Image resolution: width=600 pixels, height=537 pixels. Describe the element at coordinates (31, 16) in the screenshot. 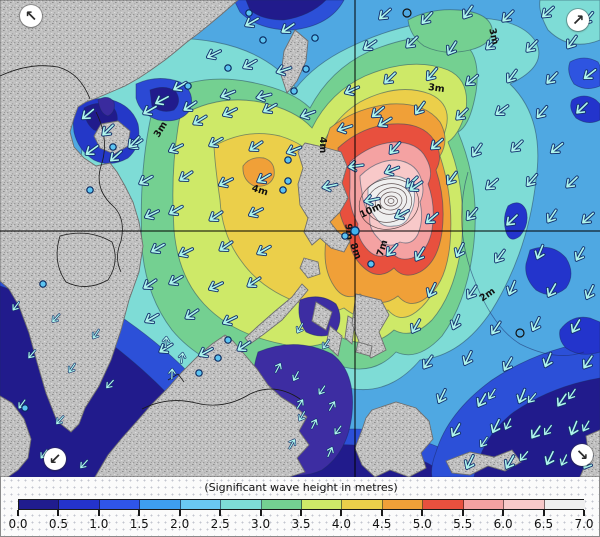

I see `pan-nw-button: ↖` at that location.